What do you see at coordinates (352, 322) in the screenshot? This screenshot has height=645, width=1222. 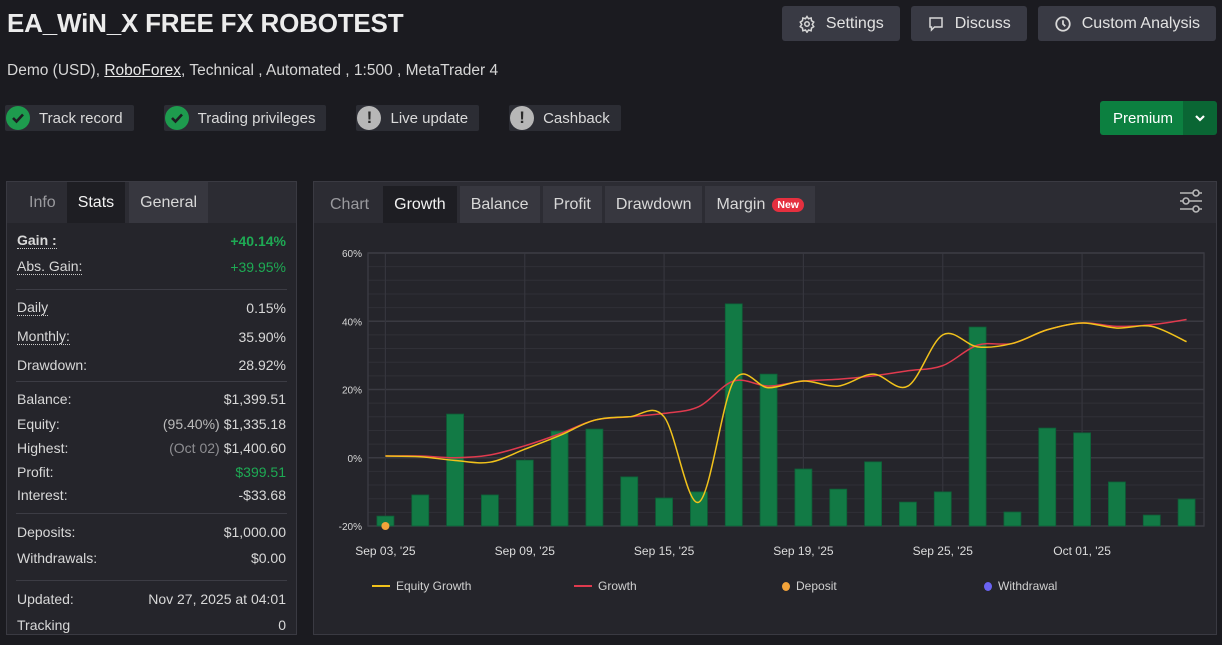 I see `y-tick-label: 40%` at bounding box center [352, 322].